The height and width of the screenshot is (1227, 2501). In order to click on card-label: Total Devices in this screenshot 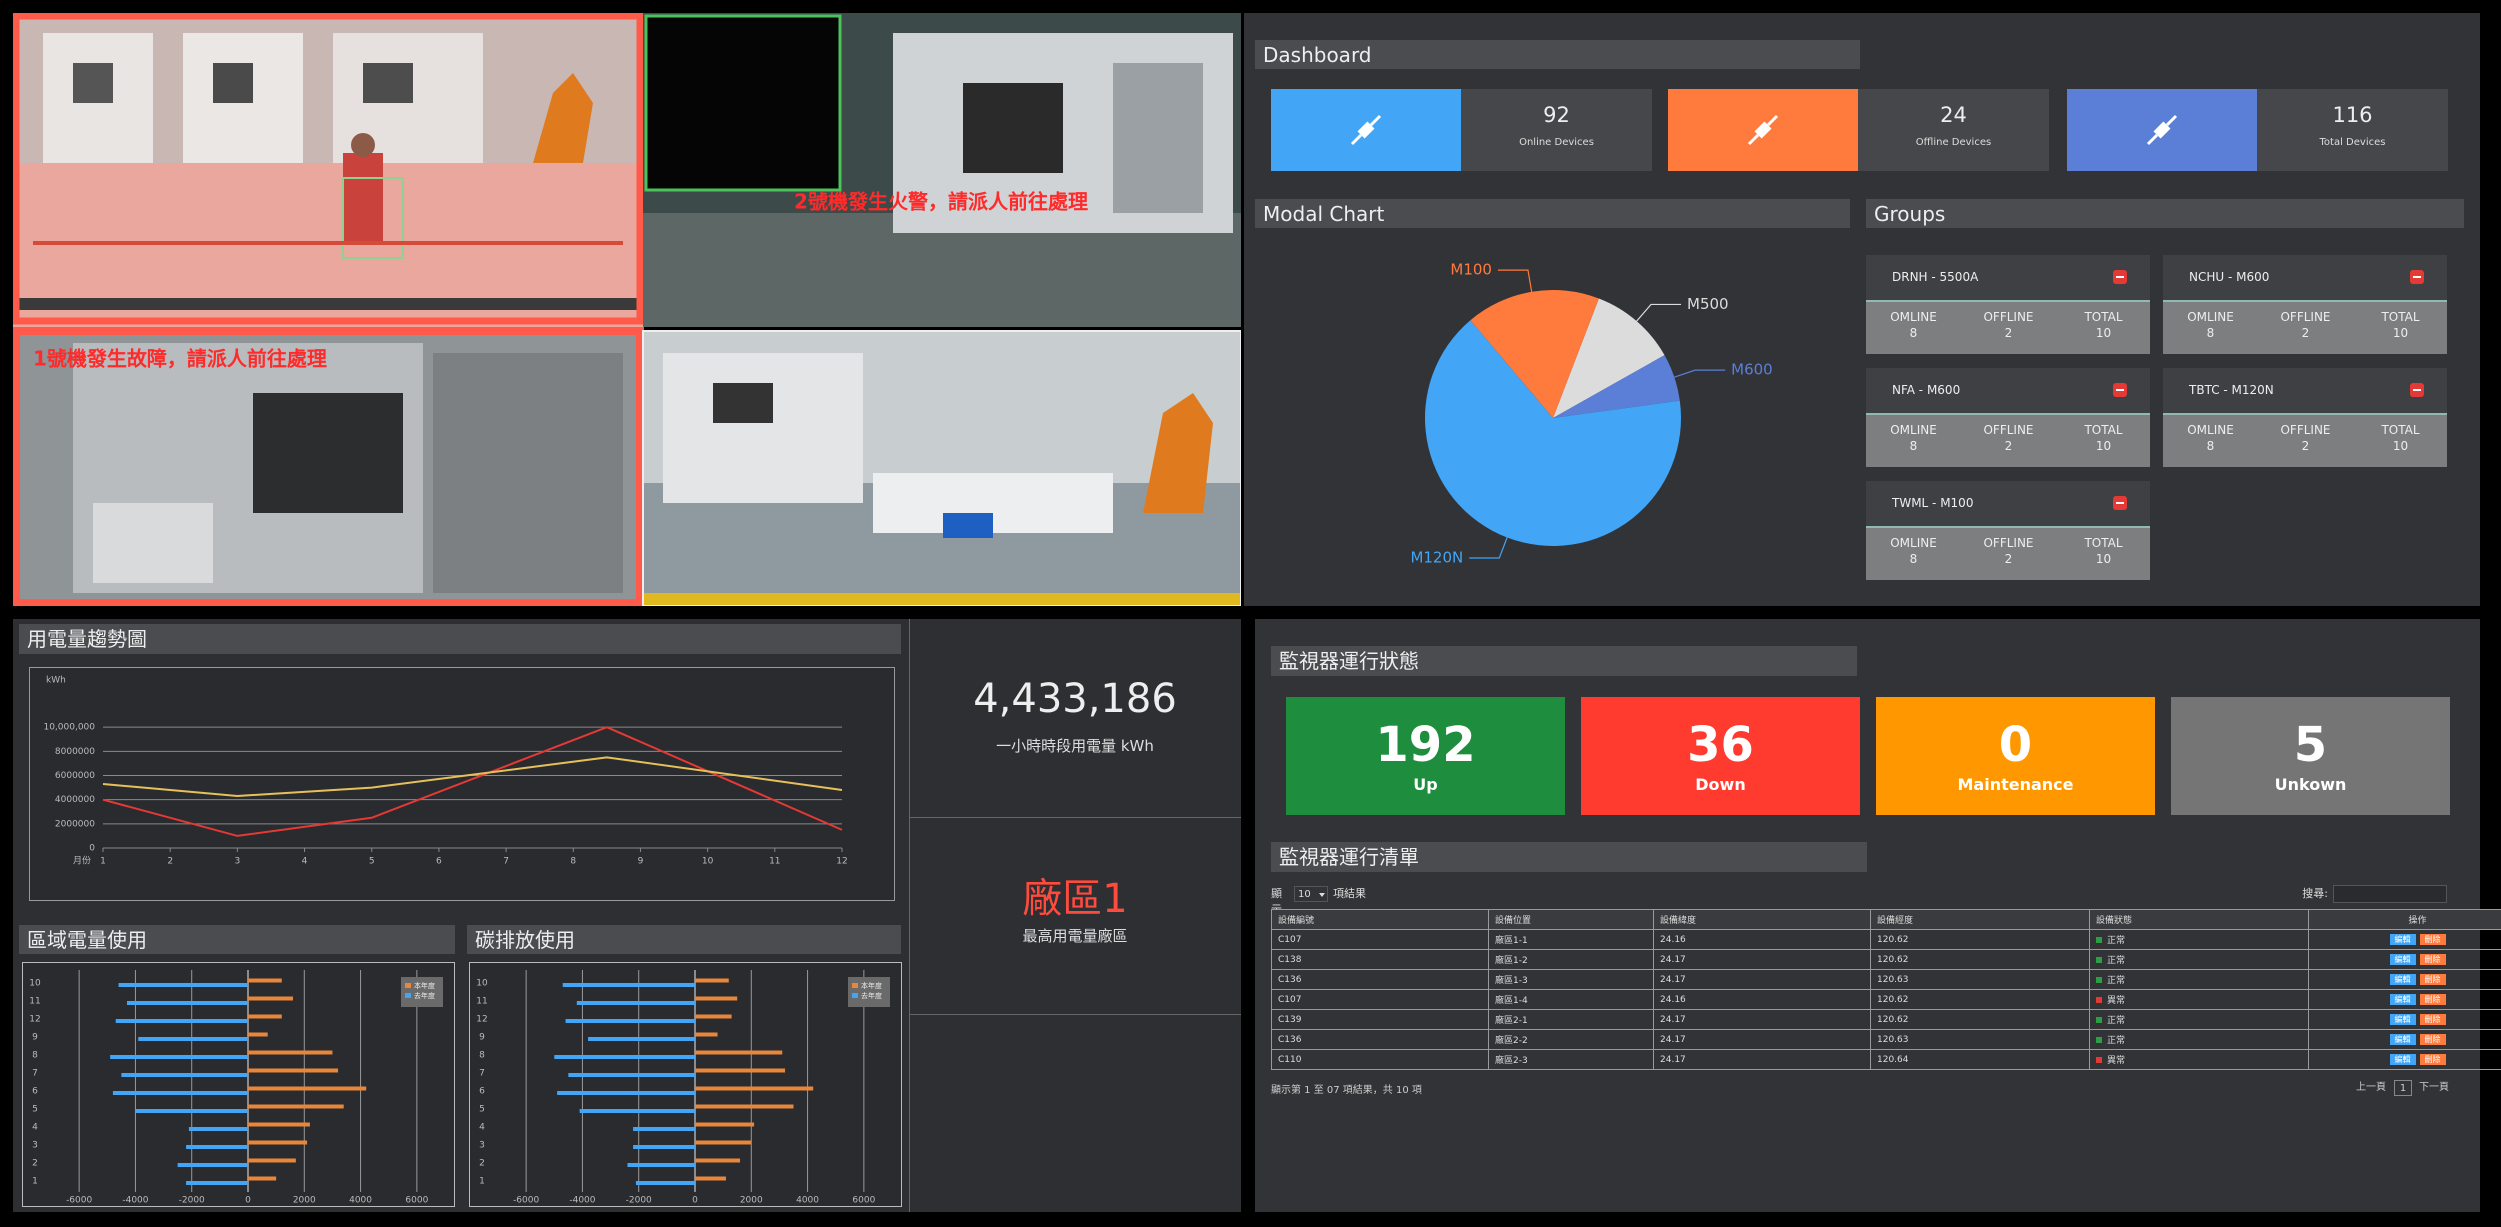, I will do `click(2352, 142)`.